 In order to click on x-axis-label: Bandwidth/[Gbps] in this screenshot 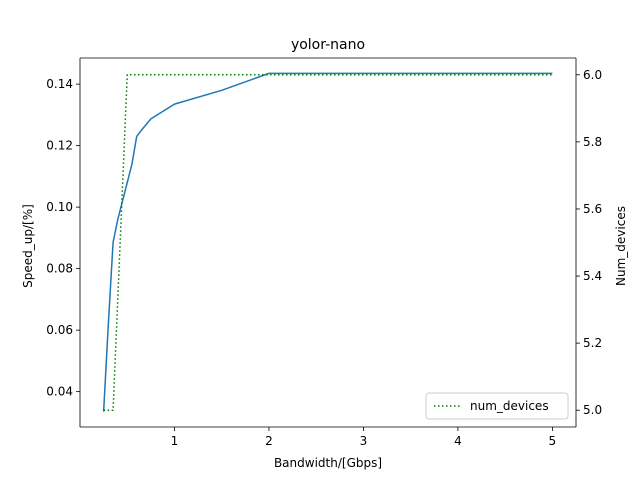, I will do `click(328, 463)`.